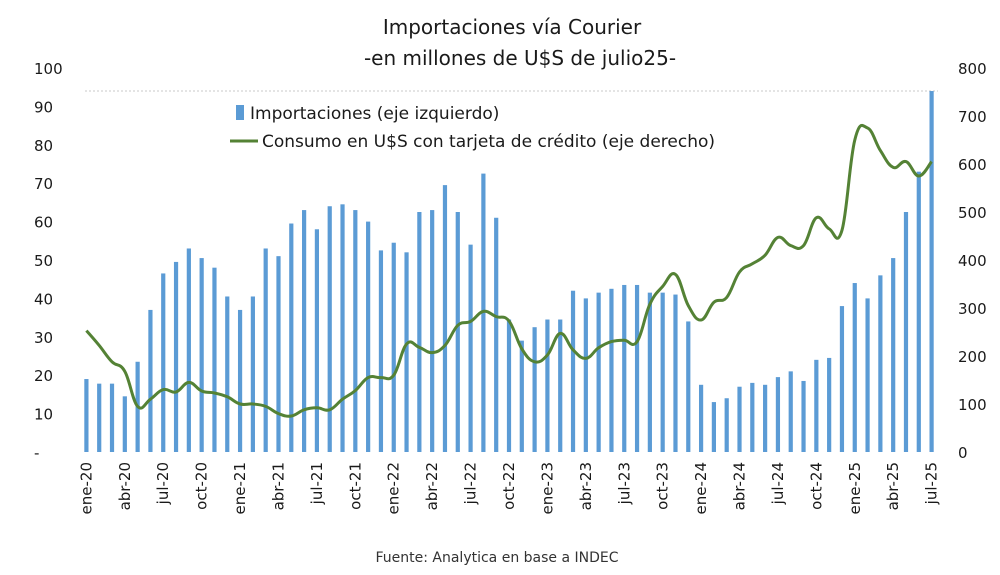  What do you see at coordinates (972, 165) in the screenshot?
I see `right-tick-label: 600` at bounding box center [972, 165].